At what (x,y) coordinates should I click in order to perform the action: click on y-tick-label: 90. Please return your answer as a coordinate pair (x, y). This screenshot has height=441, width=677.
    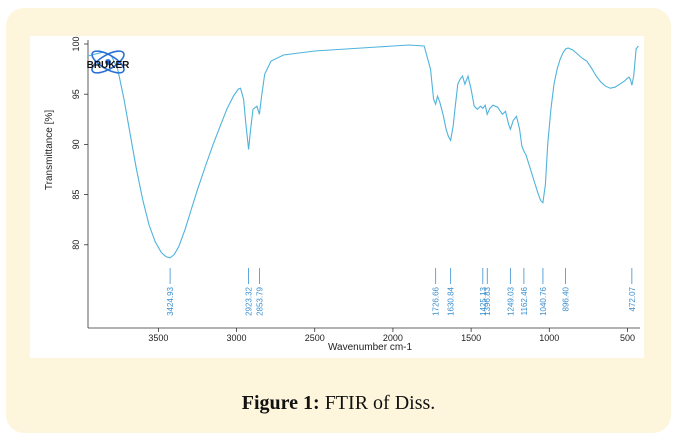
    Looking at the image, I should click on (76, 144).